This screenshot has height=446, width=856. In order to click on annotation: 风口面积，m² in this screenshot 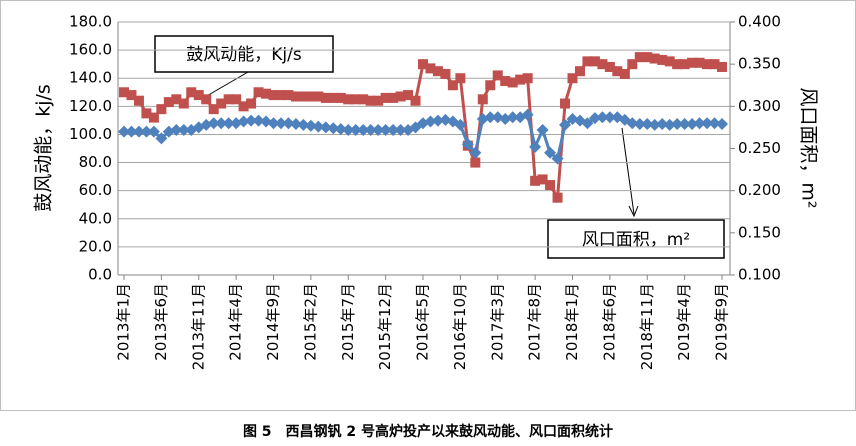, I will do `click(636, 240)`.